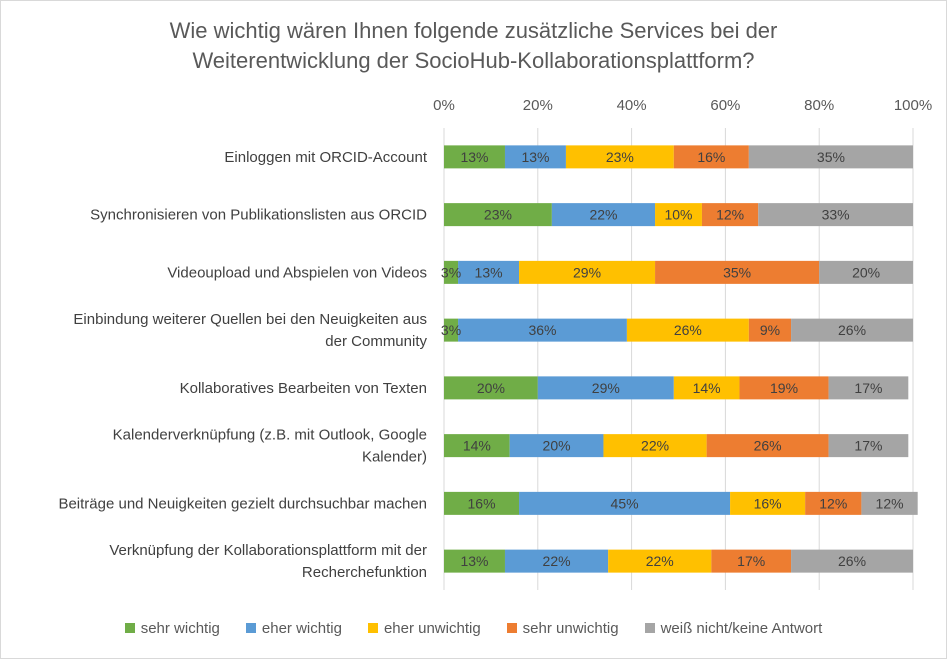 The image size is (947, 659). I want to click on legend-label: sehr wichtig, so click(180, 628).